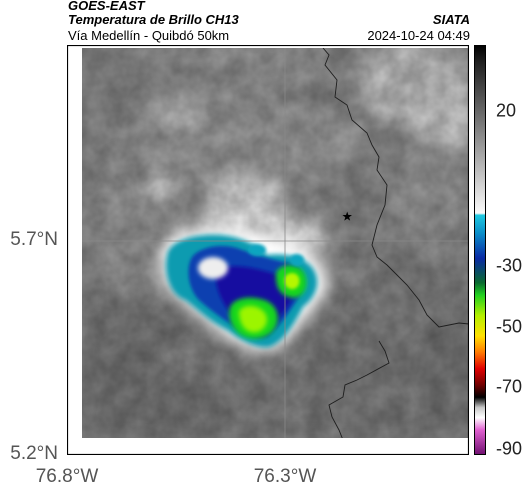 Image resolution: width=526 pixels, height=491 pixels. I want to click on cold-cloud-top, so click(244, 290).